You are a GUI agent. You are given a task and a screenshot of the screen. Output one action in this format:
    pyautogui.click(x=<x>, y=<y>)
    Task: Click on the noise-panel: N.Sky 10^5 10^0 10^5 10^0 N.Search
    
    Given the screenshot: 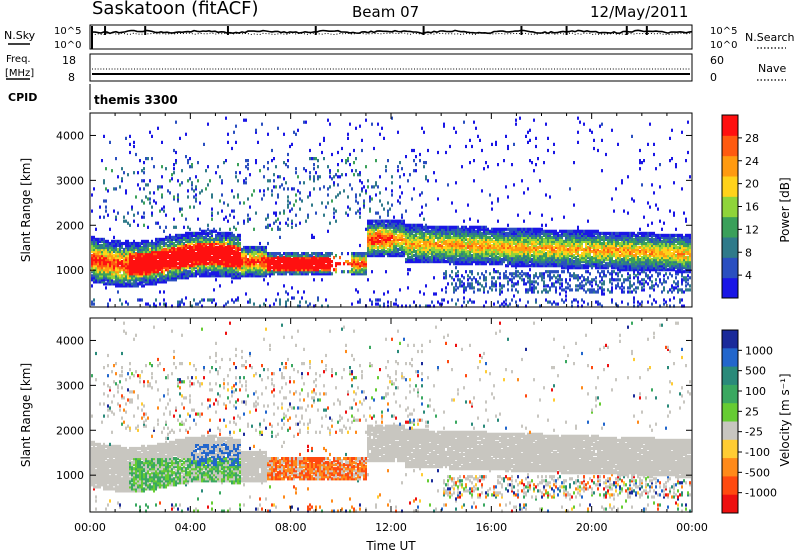 What is the action you would take?
    pyautogui.click(x=399, y=37)
    